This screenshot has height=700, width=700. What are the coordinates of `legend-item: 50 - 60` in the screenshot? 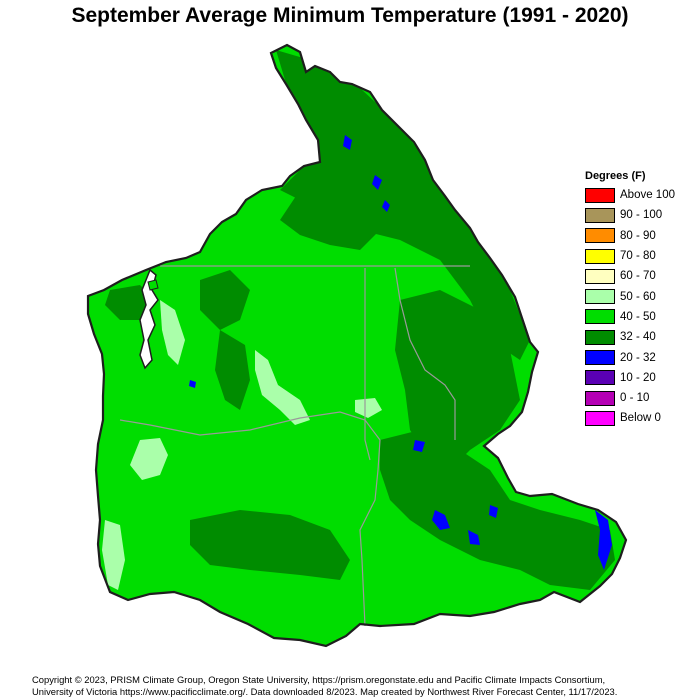 It's located at (640, 296).